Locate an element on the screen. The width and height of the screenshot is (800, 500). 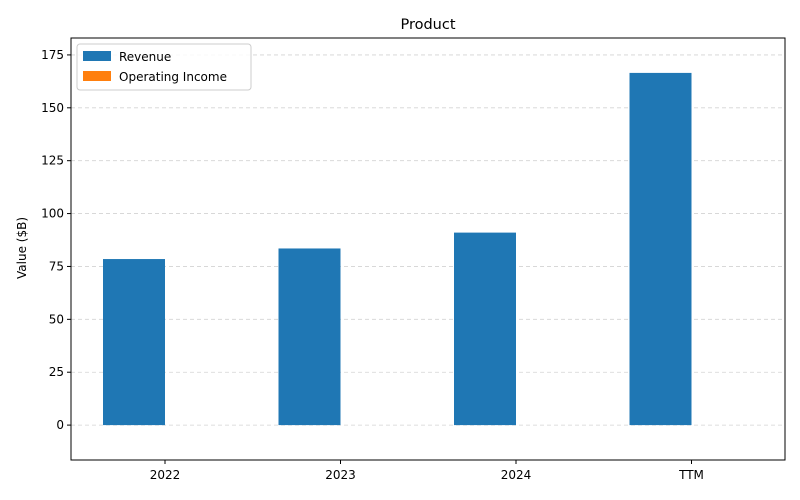
x-tick-label: 2022 is located at coordinates (165, 475).